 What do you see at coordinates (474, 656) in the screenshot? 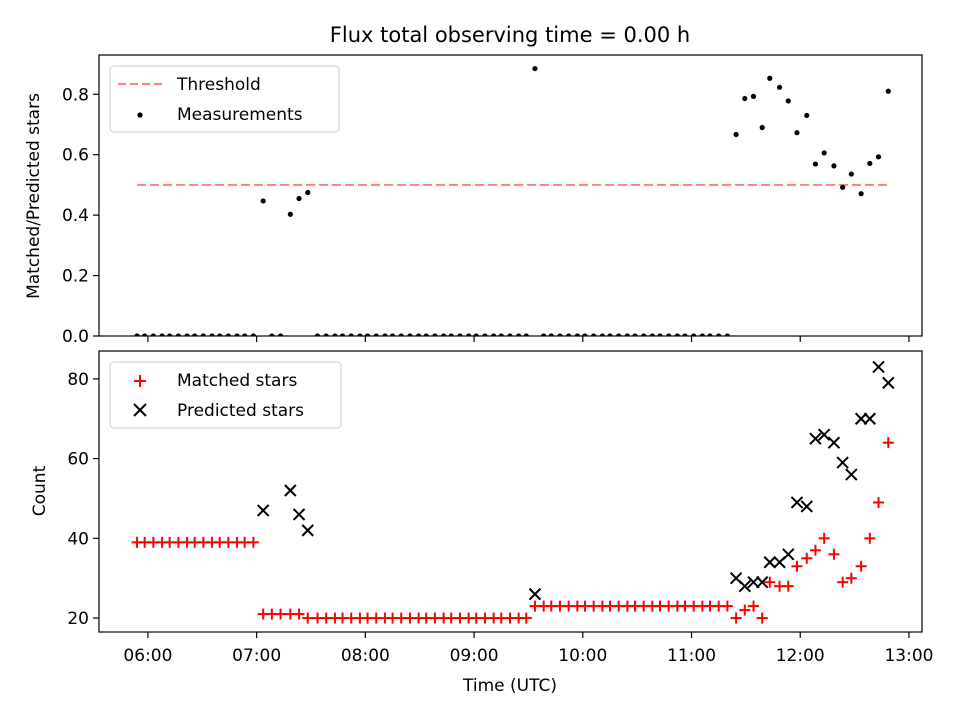
I see `x-tick-label: 09:00` at bounding box center [474, 656].